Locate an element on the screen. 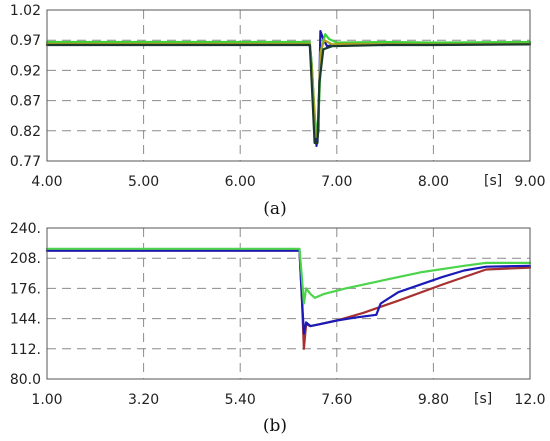 The image size is (550, 441). chart-b-y-tick-label: 80.0 is located at coordinates (25, 380).